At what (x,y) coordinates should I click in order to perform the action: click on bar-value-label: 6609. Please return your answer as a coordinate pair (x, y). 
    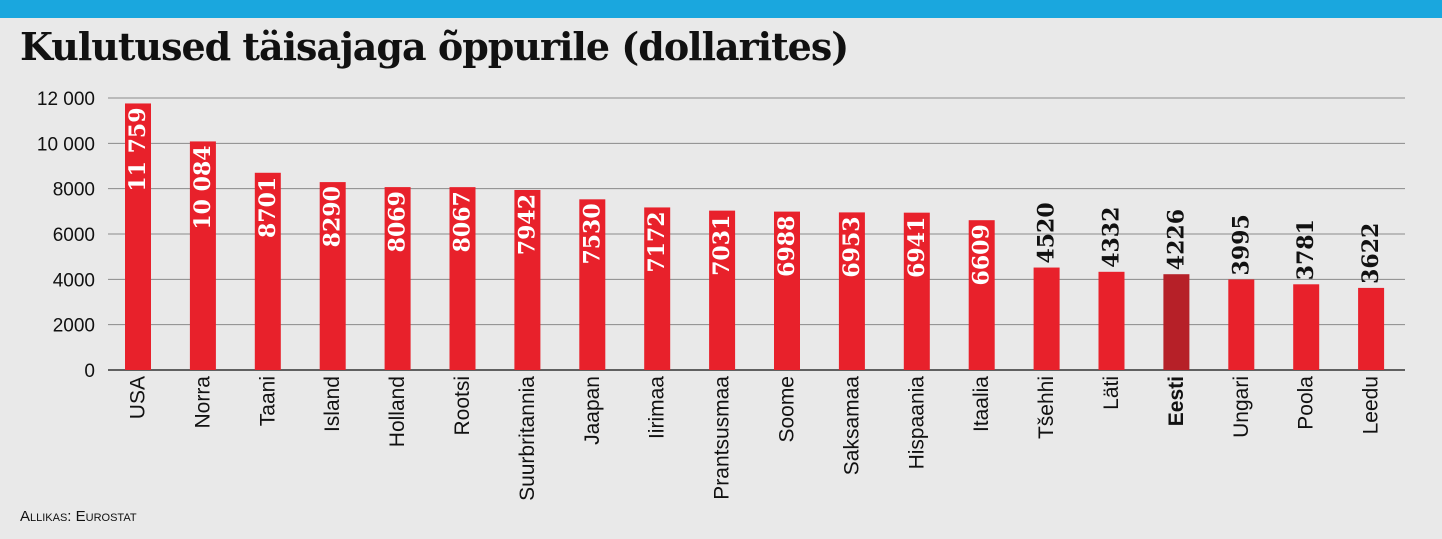
    Looking at the image, I should click on (982, 254).